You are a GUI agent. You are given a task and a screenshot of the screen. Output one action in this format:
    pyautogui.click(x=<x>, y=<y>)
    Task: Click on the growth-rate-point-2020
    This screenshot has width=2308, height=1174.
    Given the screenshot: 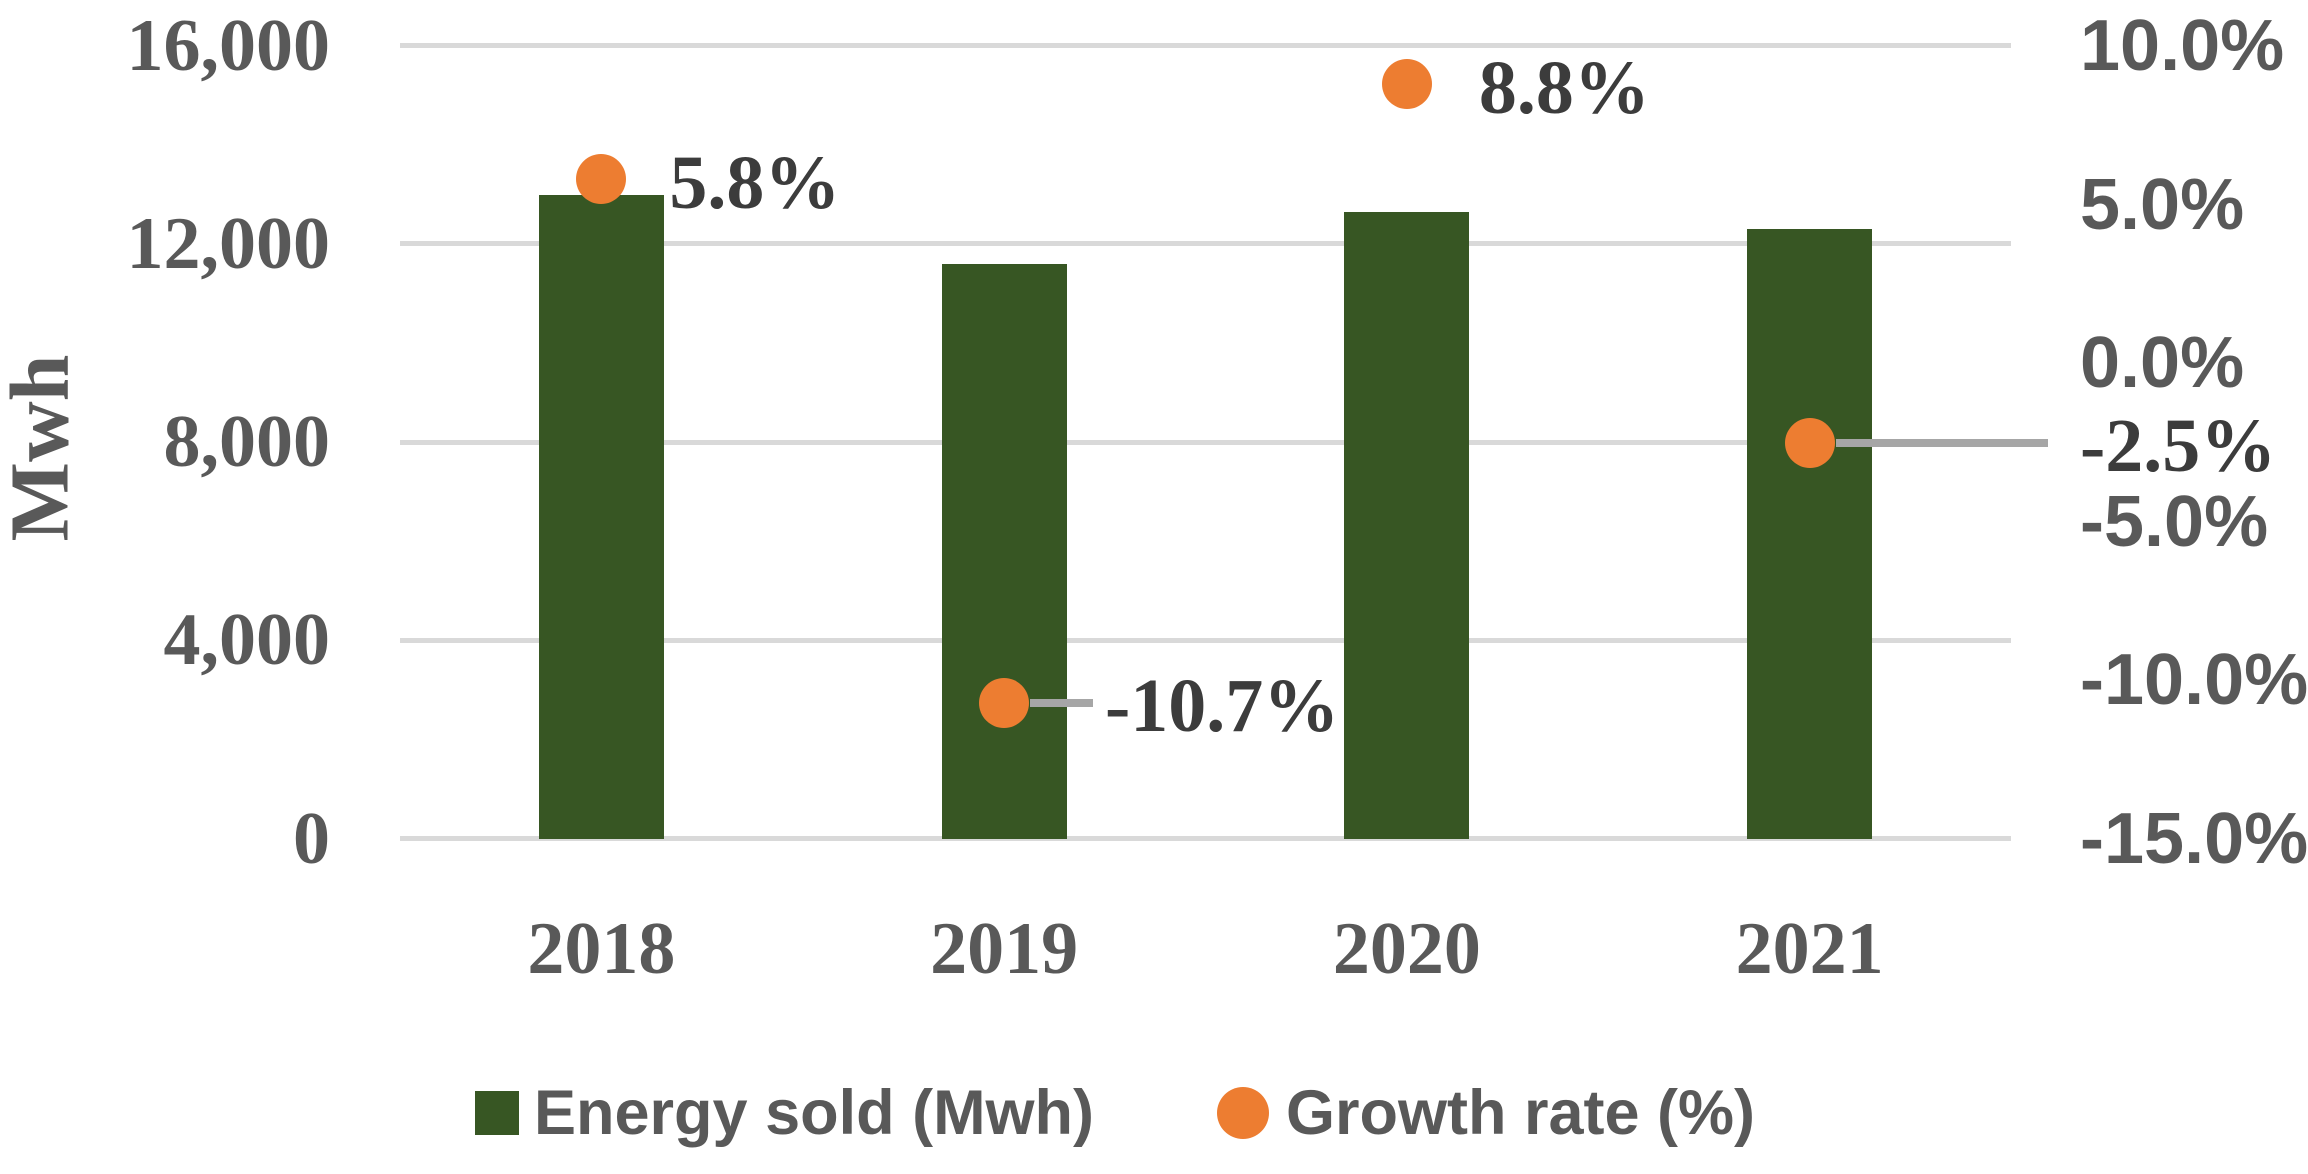 What is the action you would take?
    pyautogui.click(x=1406, y=84)
    